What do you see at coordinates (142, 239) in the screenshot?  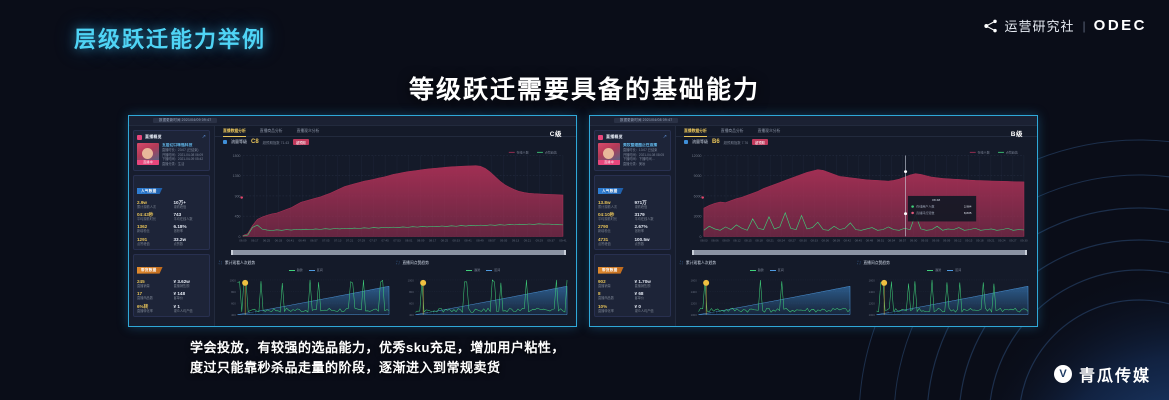 I see `stat-value: 1291` at bounding box center [142, 239].